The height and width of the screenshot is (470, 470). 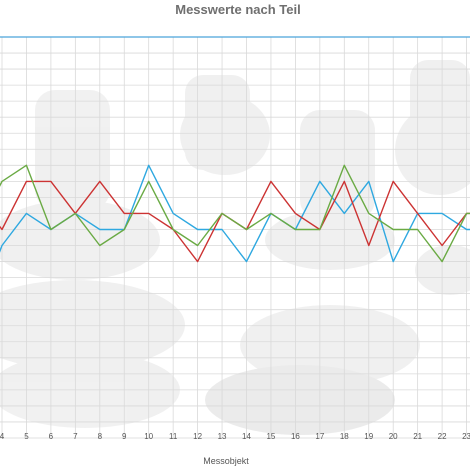 What do you see at coordinates (466, 436) in the screenshot?
I see `x-tick-label: 23` at bounding box center [466, 436].